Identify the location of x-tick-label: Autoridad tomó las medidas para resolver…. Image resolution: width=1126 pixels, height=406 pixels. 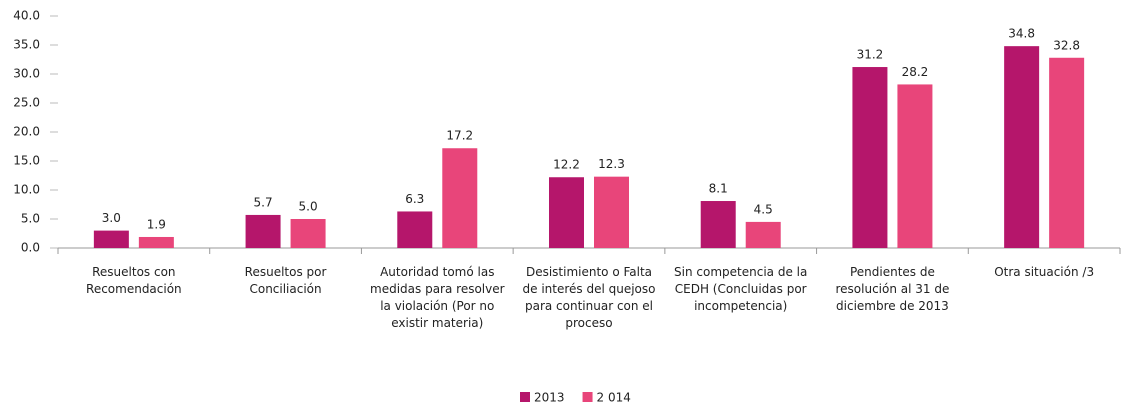
(437, 297).